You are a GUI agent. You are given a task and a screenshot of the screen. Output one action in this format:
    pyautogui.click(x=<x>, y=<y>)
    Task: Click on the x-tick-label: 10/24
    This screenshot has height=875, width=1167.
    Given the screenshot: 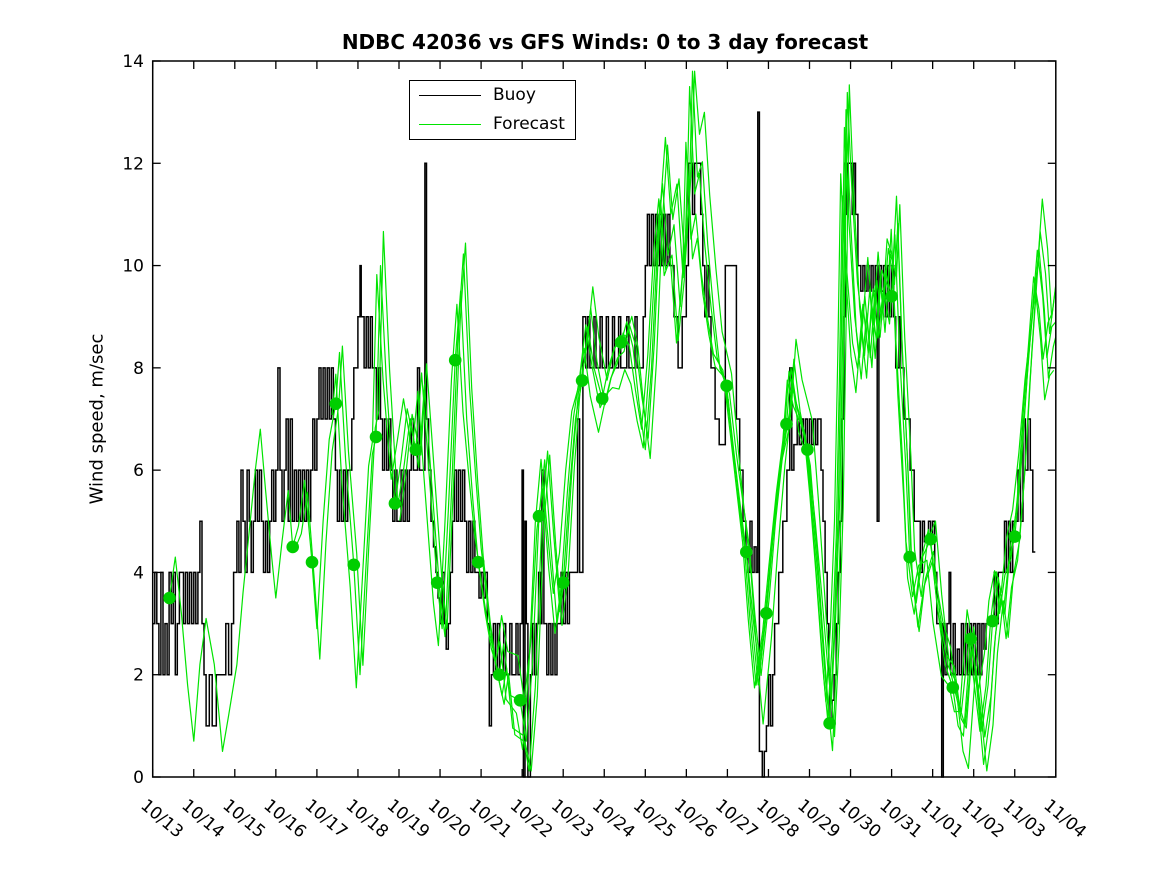 What is the action you would take?
    pyautogui.click(x=613, y=819)
    